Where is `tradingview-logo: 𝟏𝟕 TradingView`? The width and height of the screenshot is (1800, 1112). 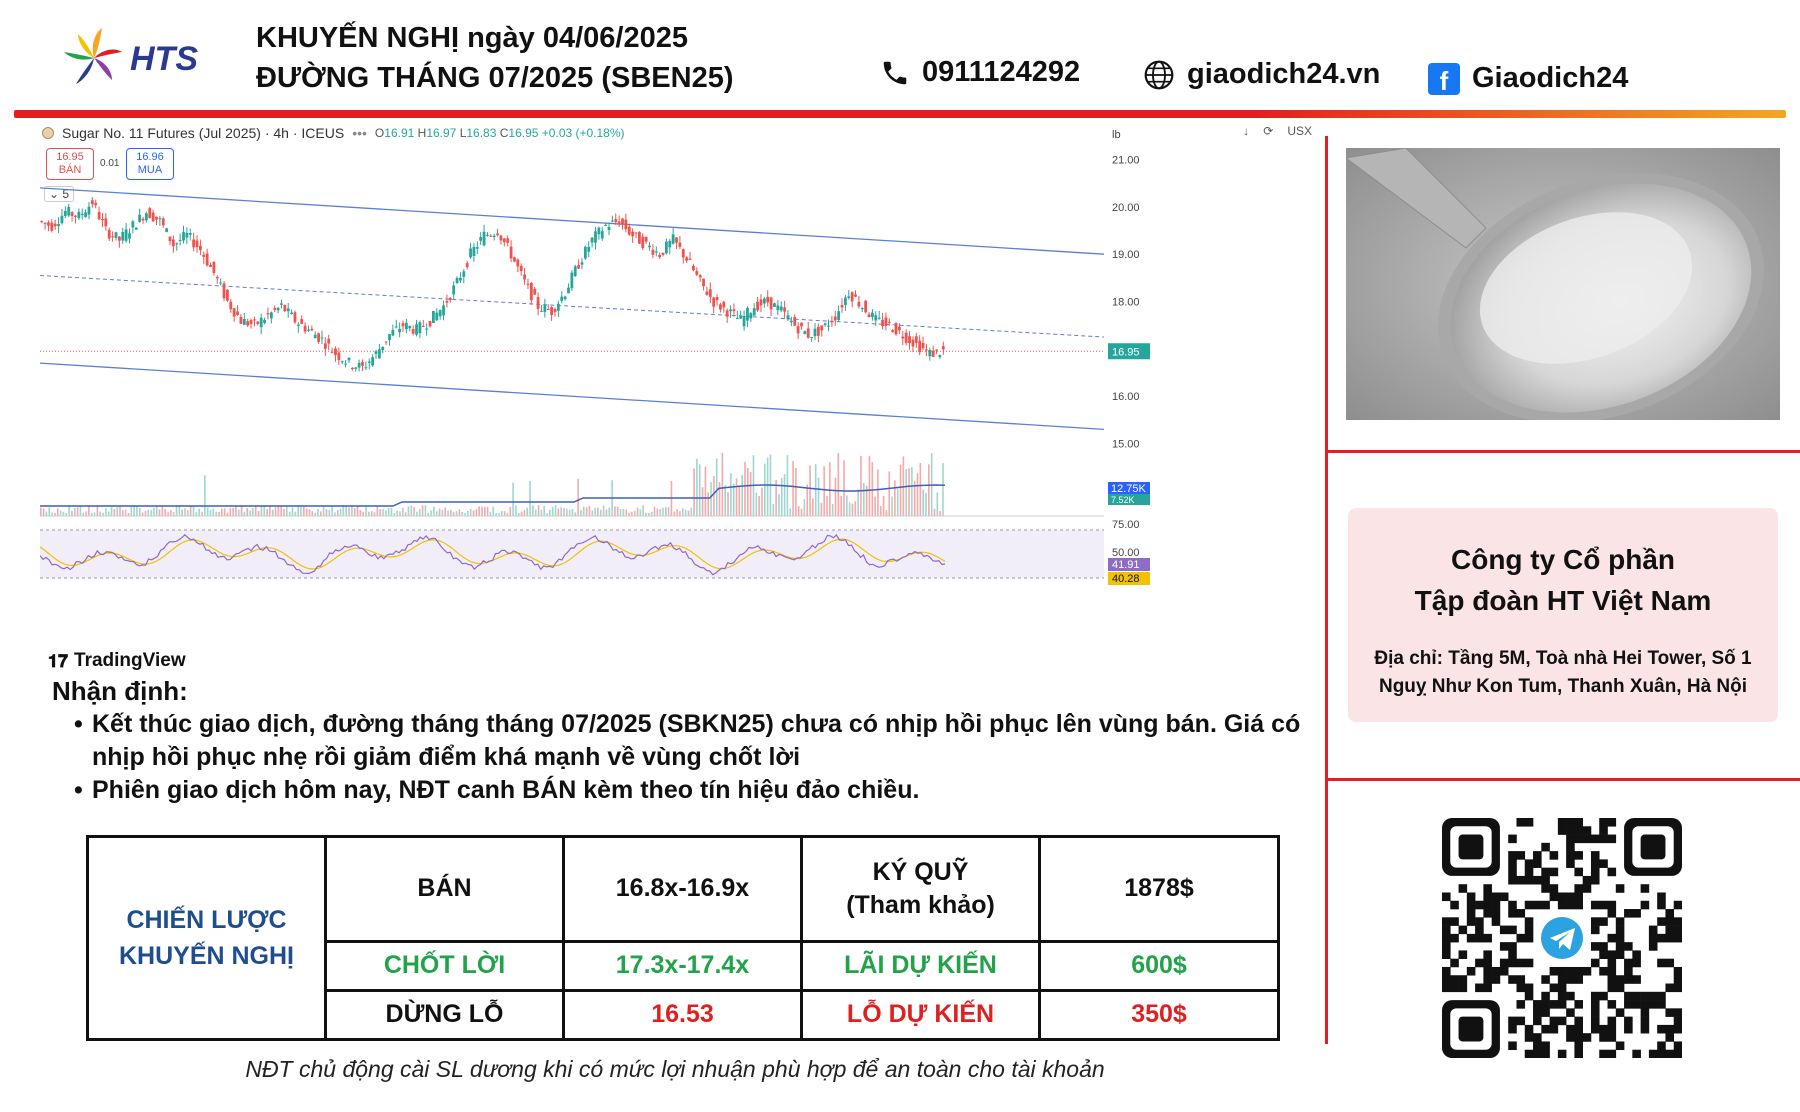
tradingview-logo: 𝟏𝟕 TradingView is located at coordinates (117, 660).